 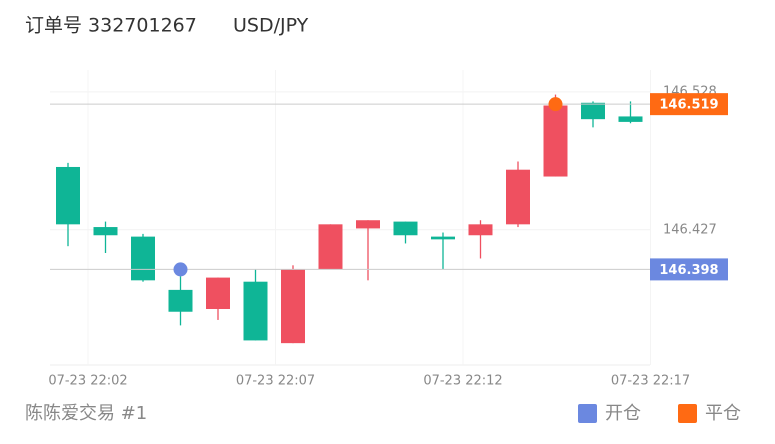 I want to click on legend-label: 平仓, so click(x=723, y=413).